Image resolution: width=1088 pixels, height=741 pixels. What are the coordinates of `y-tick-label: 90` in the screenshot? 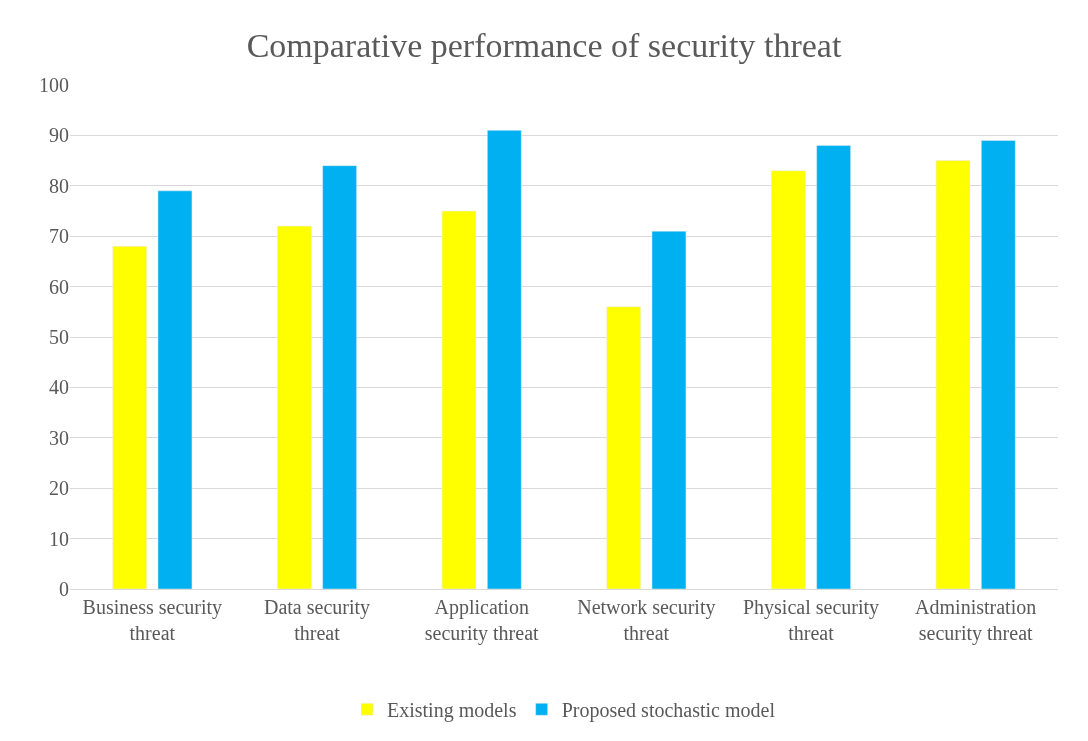 It's located at (59, 135).